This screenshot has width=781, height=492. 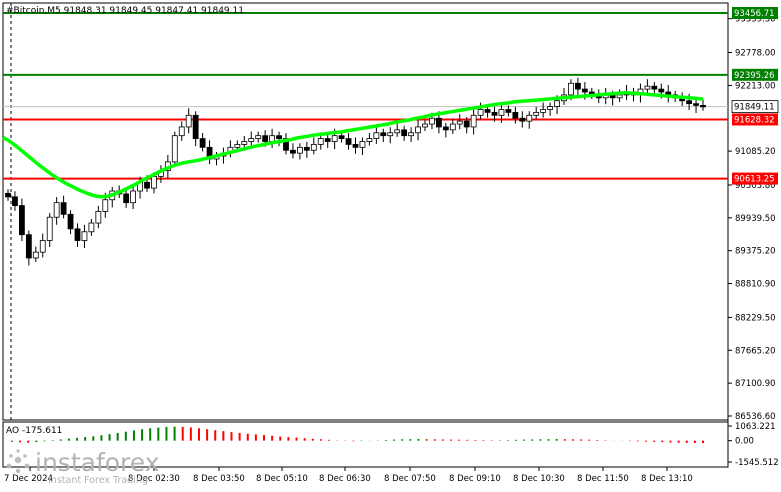 I want to click on time-tick-label: 8 Dec 05:10, so click(x=282, y=479).